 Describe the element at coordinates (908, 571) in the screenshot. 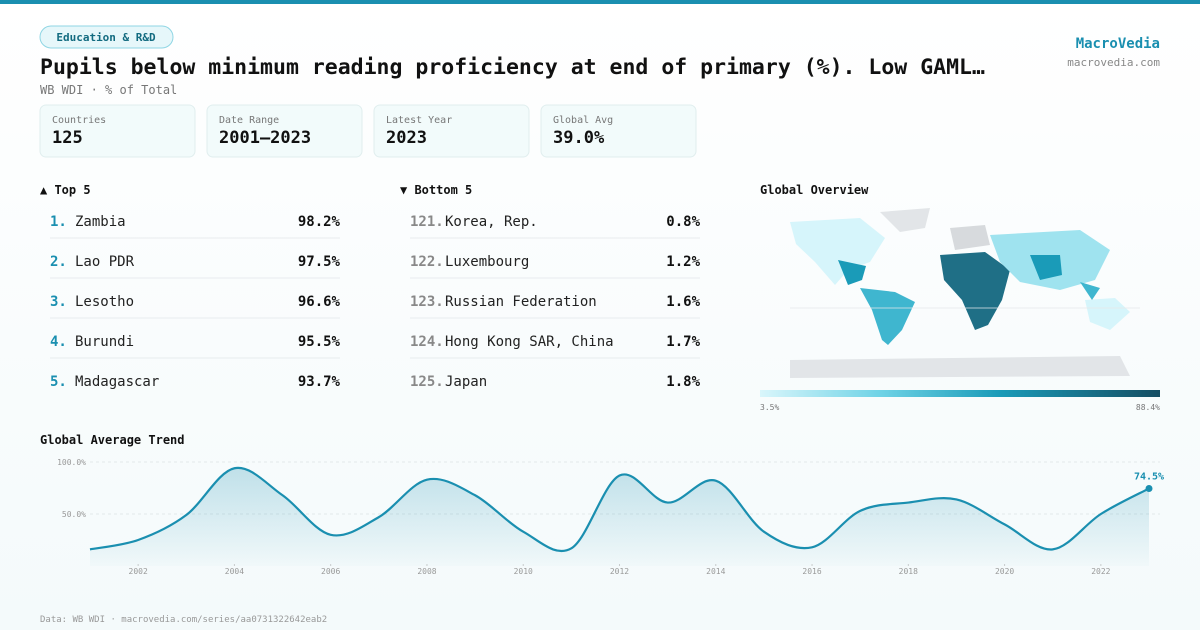

I see `x-tick-label: 2018` at that location.